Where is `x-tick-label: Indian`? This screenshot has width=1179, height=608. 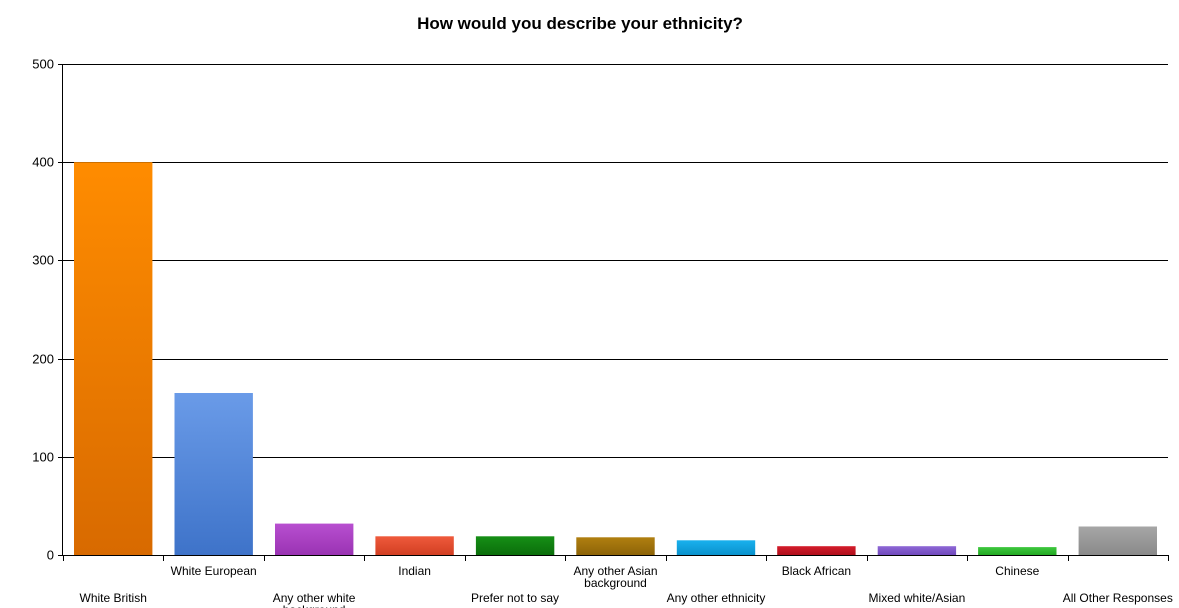 x-tick-label: Indian is located at coordinates (414, 571).